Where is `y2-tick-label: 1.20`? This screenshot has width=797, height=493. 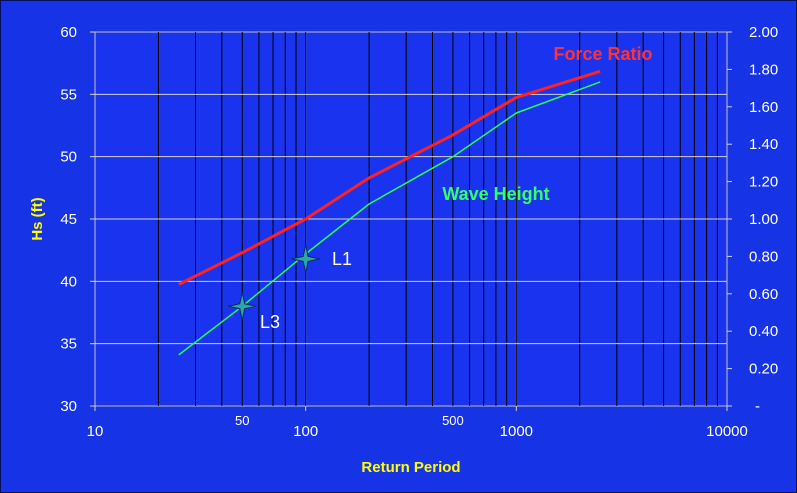 y2-tick-label: 1.20 is located at coordinates (763, 182).